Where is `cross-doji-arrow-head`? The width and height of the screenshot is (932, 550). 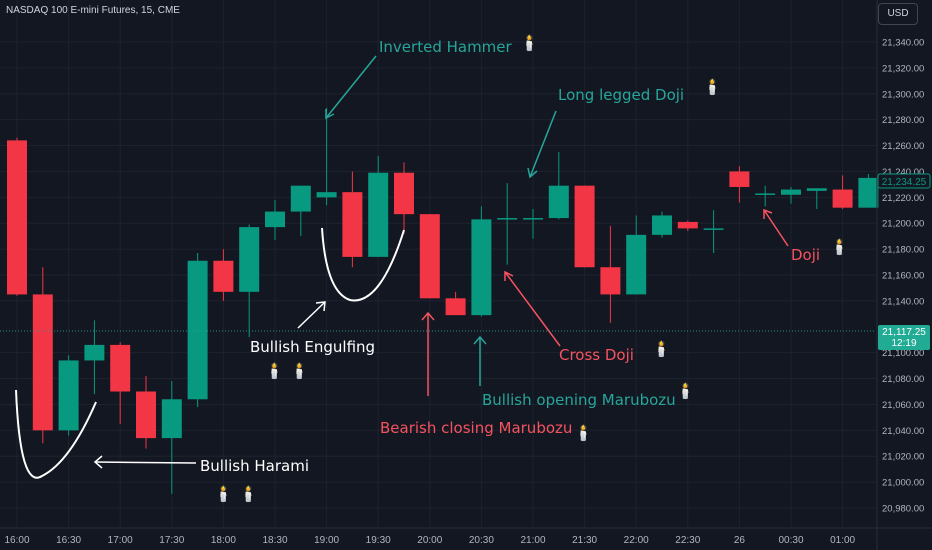 cross-doji-arrow-head is located at coordinates (509, 275).